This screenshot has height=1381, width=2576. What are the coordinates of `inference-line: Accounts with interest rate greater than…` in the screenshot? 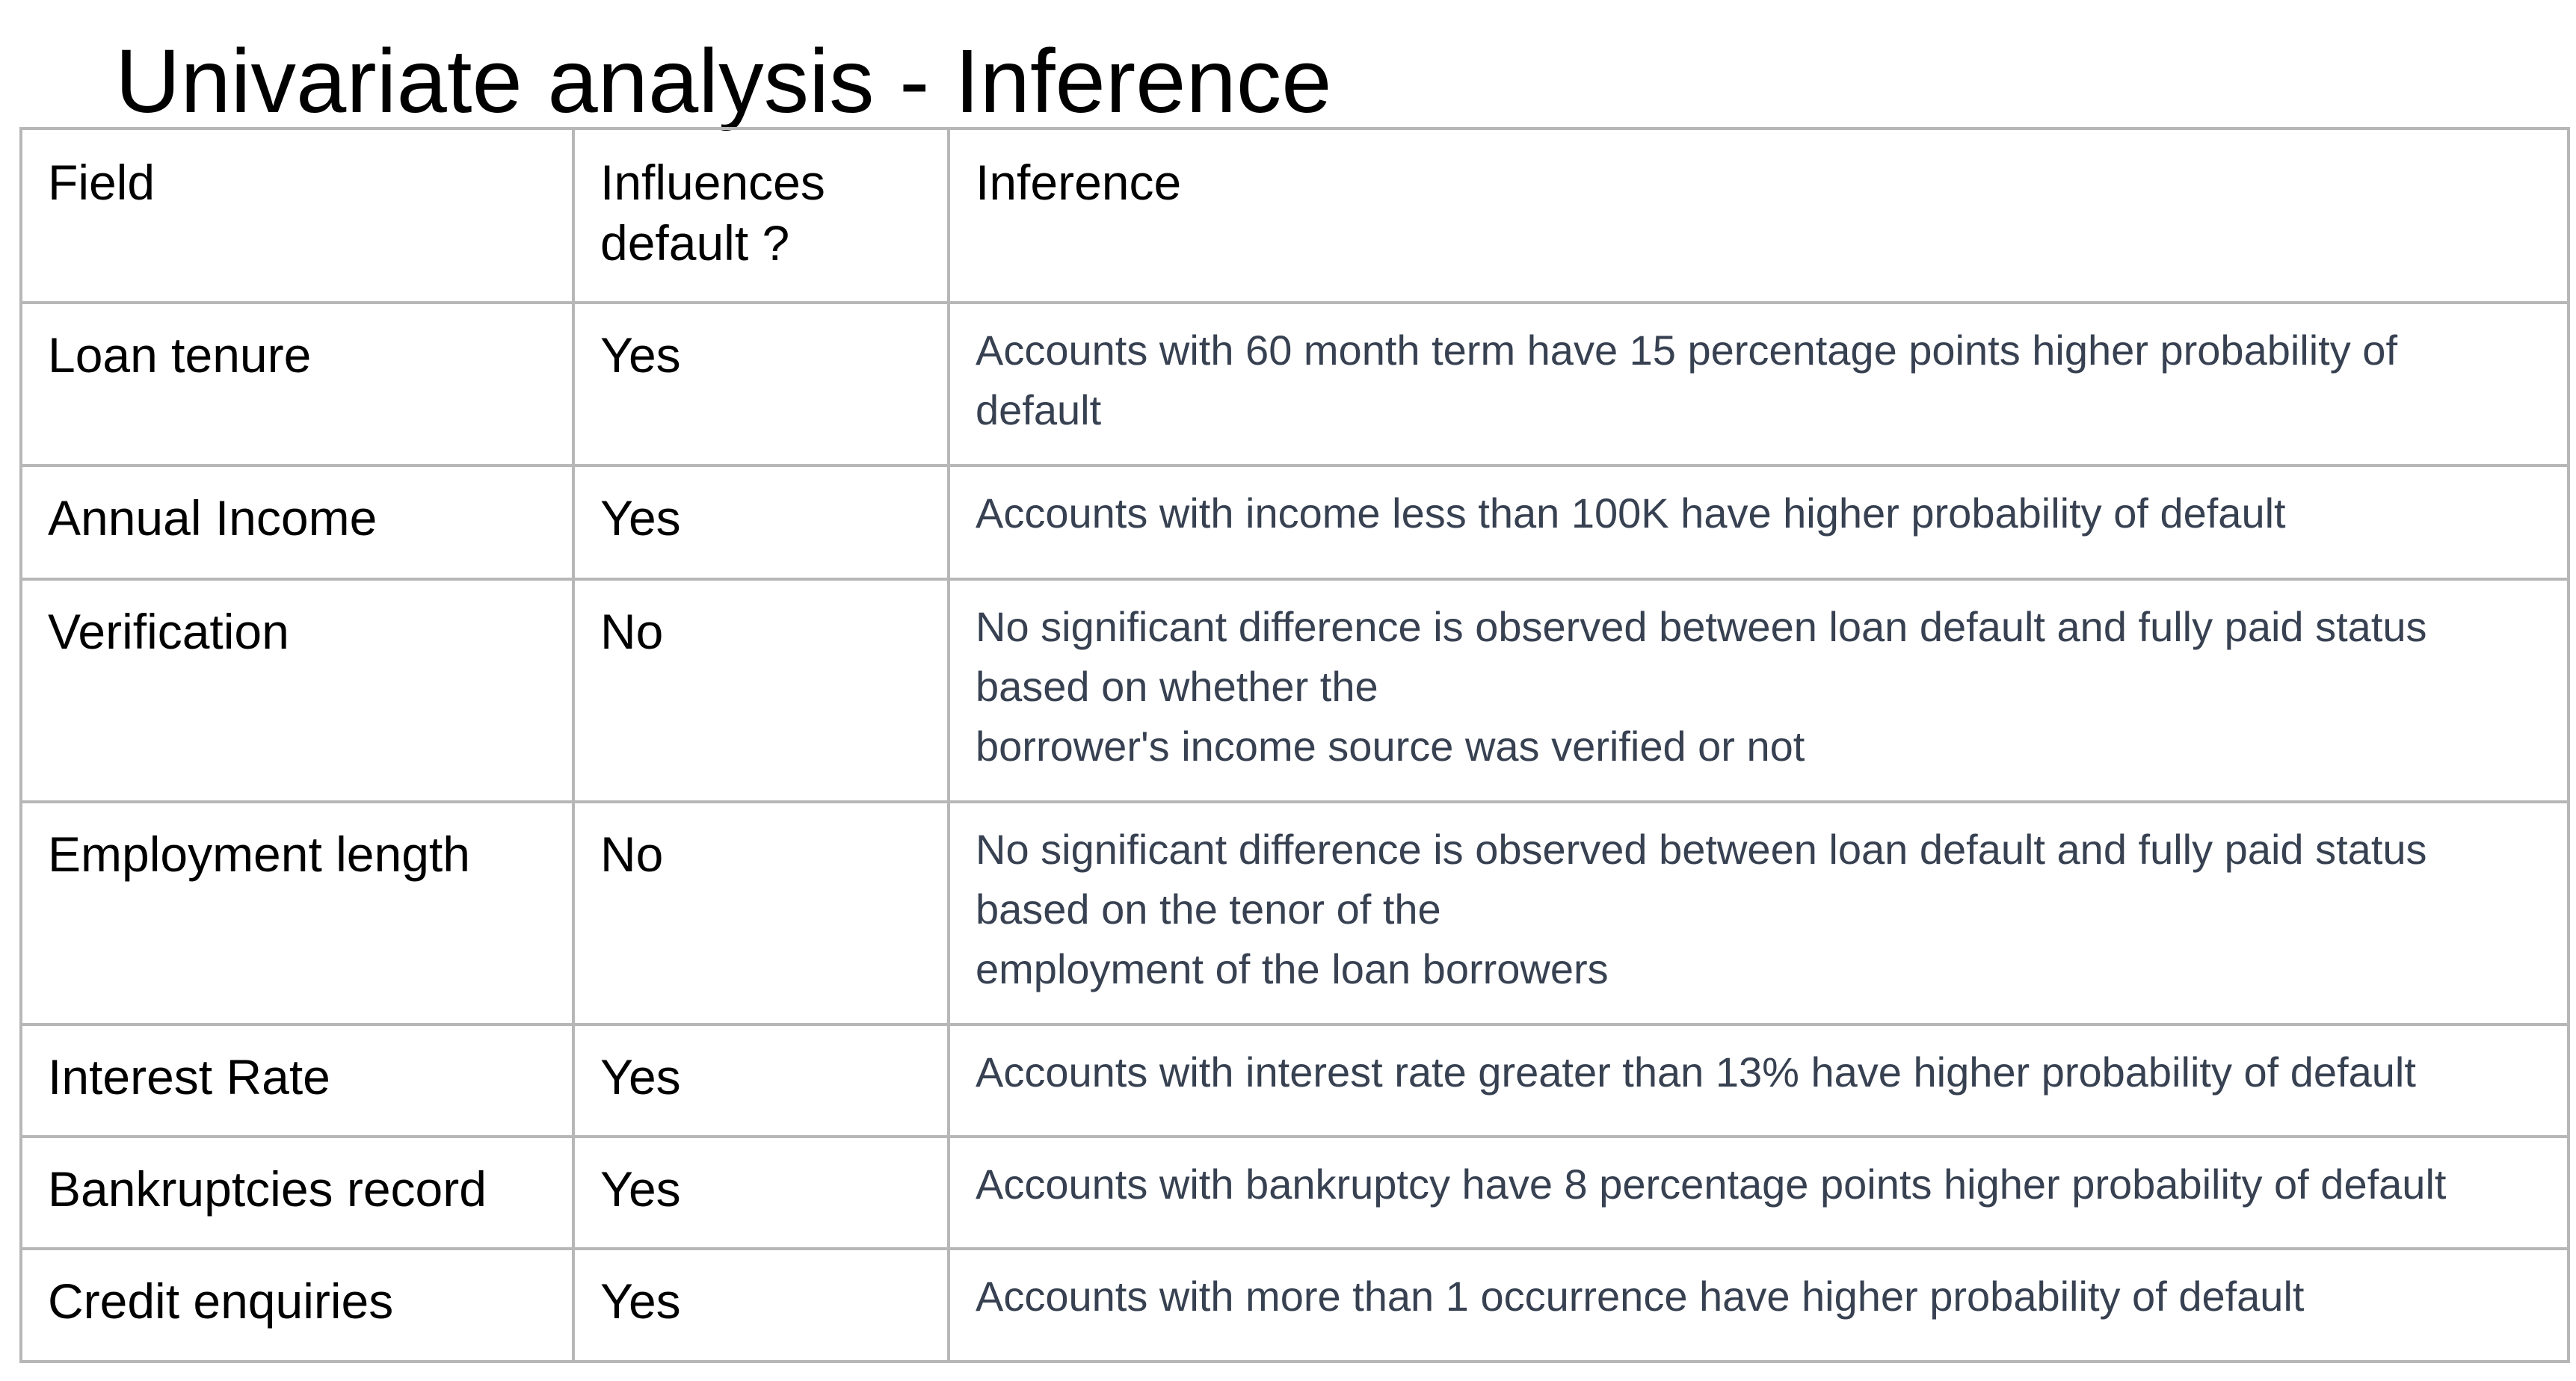 It's located at (1696, 1072).